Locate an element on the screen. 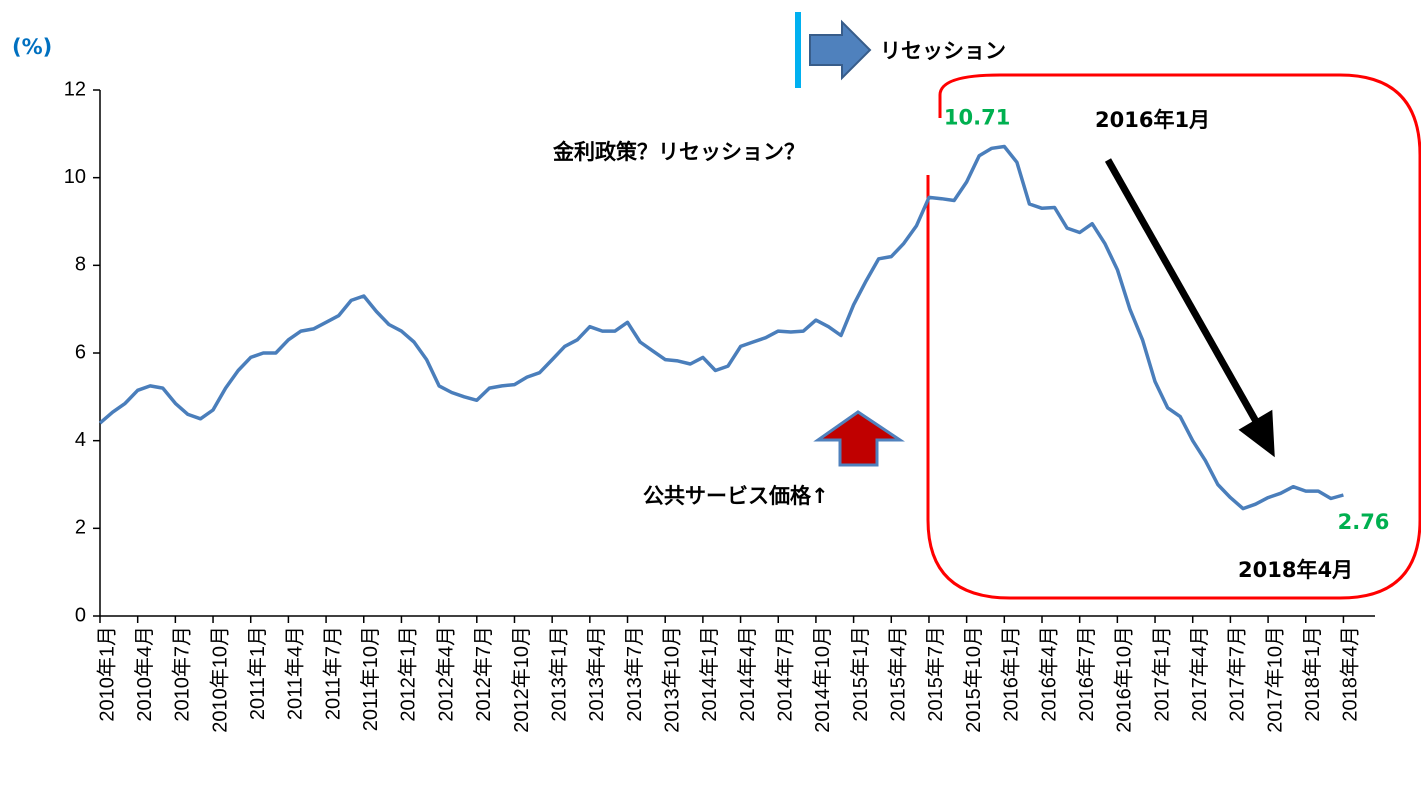 This screenshot has height=797, width=1421. x-tick-label: 2018年1月 is located at coordinates (1312, 674).